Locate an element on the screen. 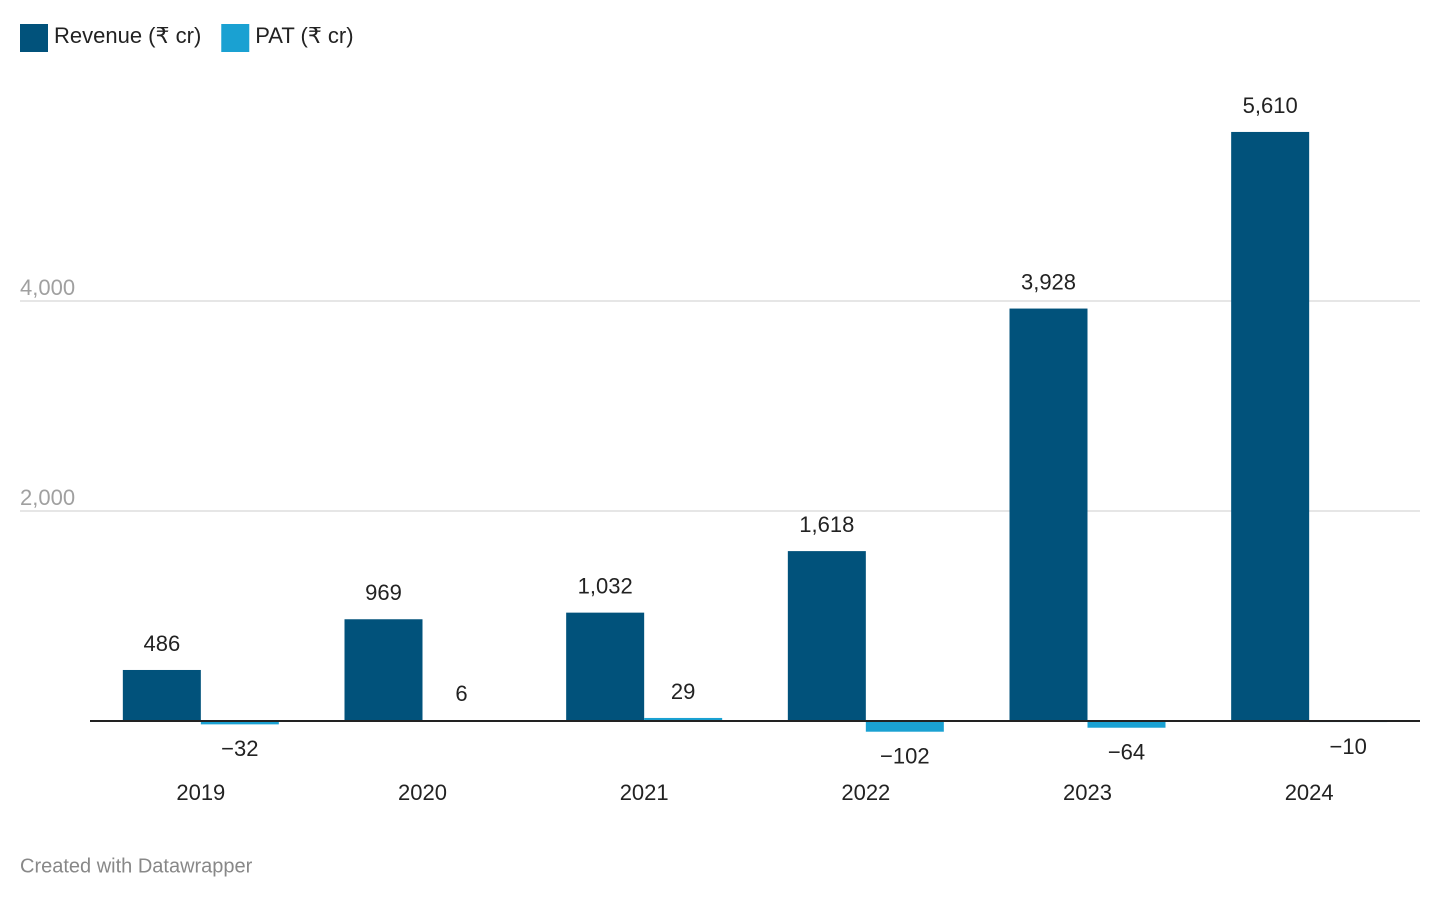  legend-label: PAT (₹ cr) is located at coordinates (304, 35).